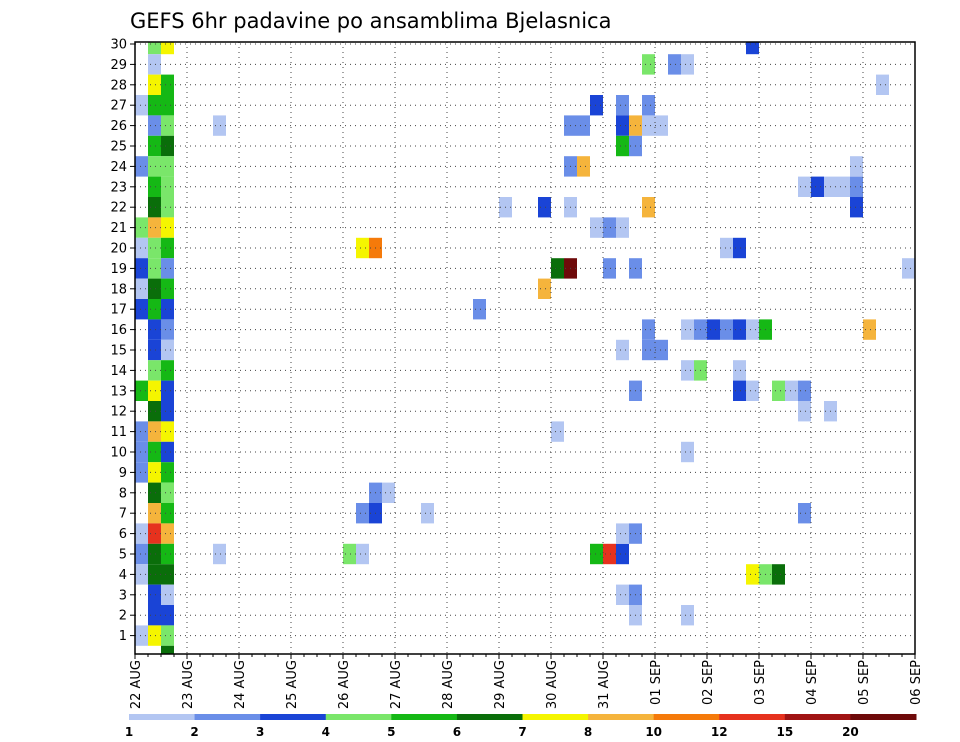 Image resolution: width=960 pixels, height=742 pixels. What do you see at coordinates (500, 684) in the screenshot?
I see `x-tick-label: 29 AUG` at bounding box center [500, 684].